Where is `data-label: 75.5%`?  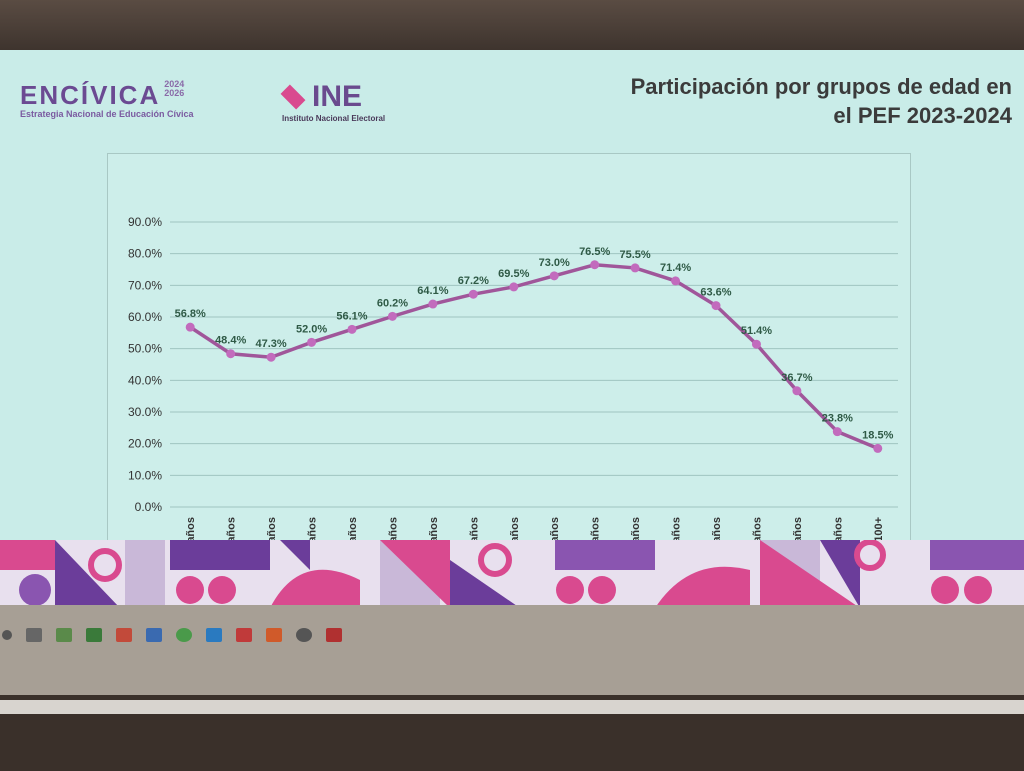
data-label: 75.5% is located at coordinates (635, 255).